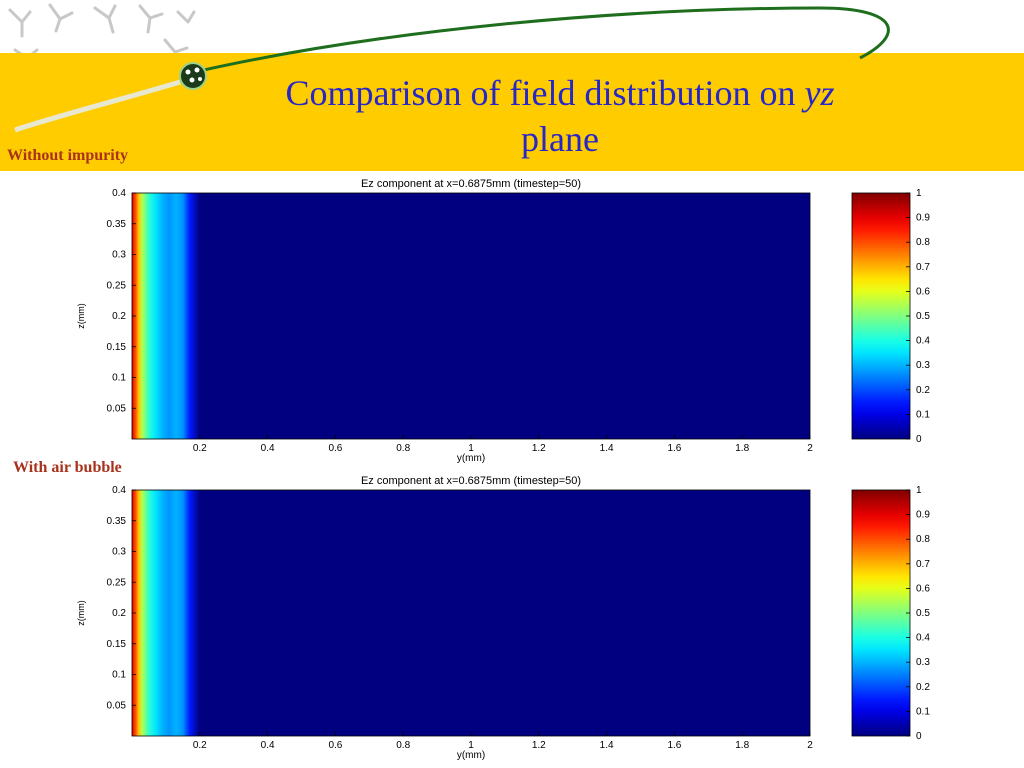 This screenshot has width=1024, height=768. I want to click on title-italic: yz, so click(819, 93).